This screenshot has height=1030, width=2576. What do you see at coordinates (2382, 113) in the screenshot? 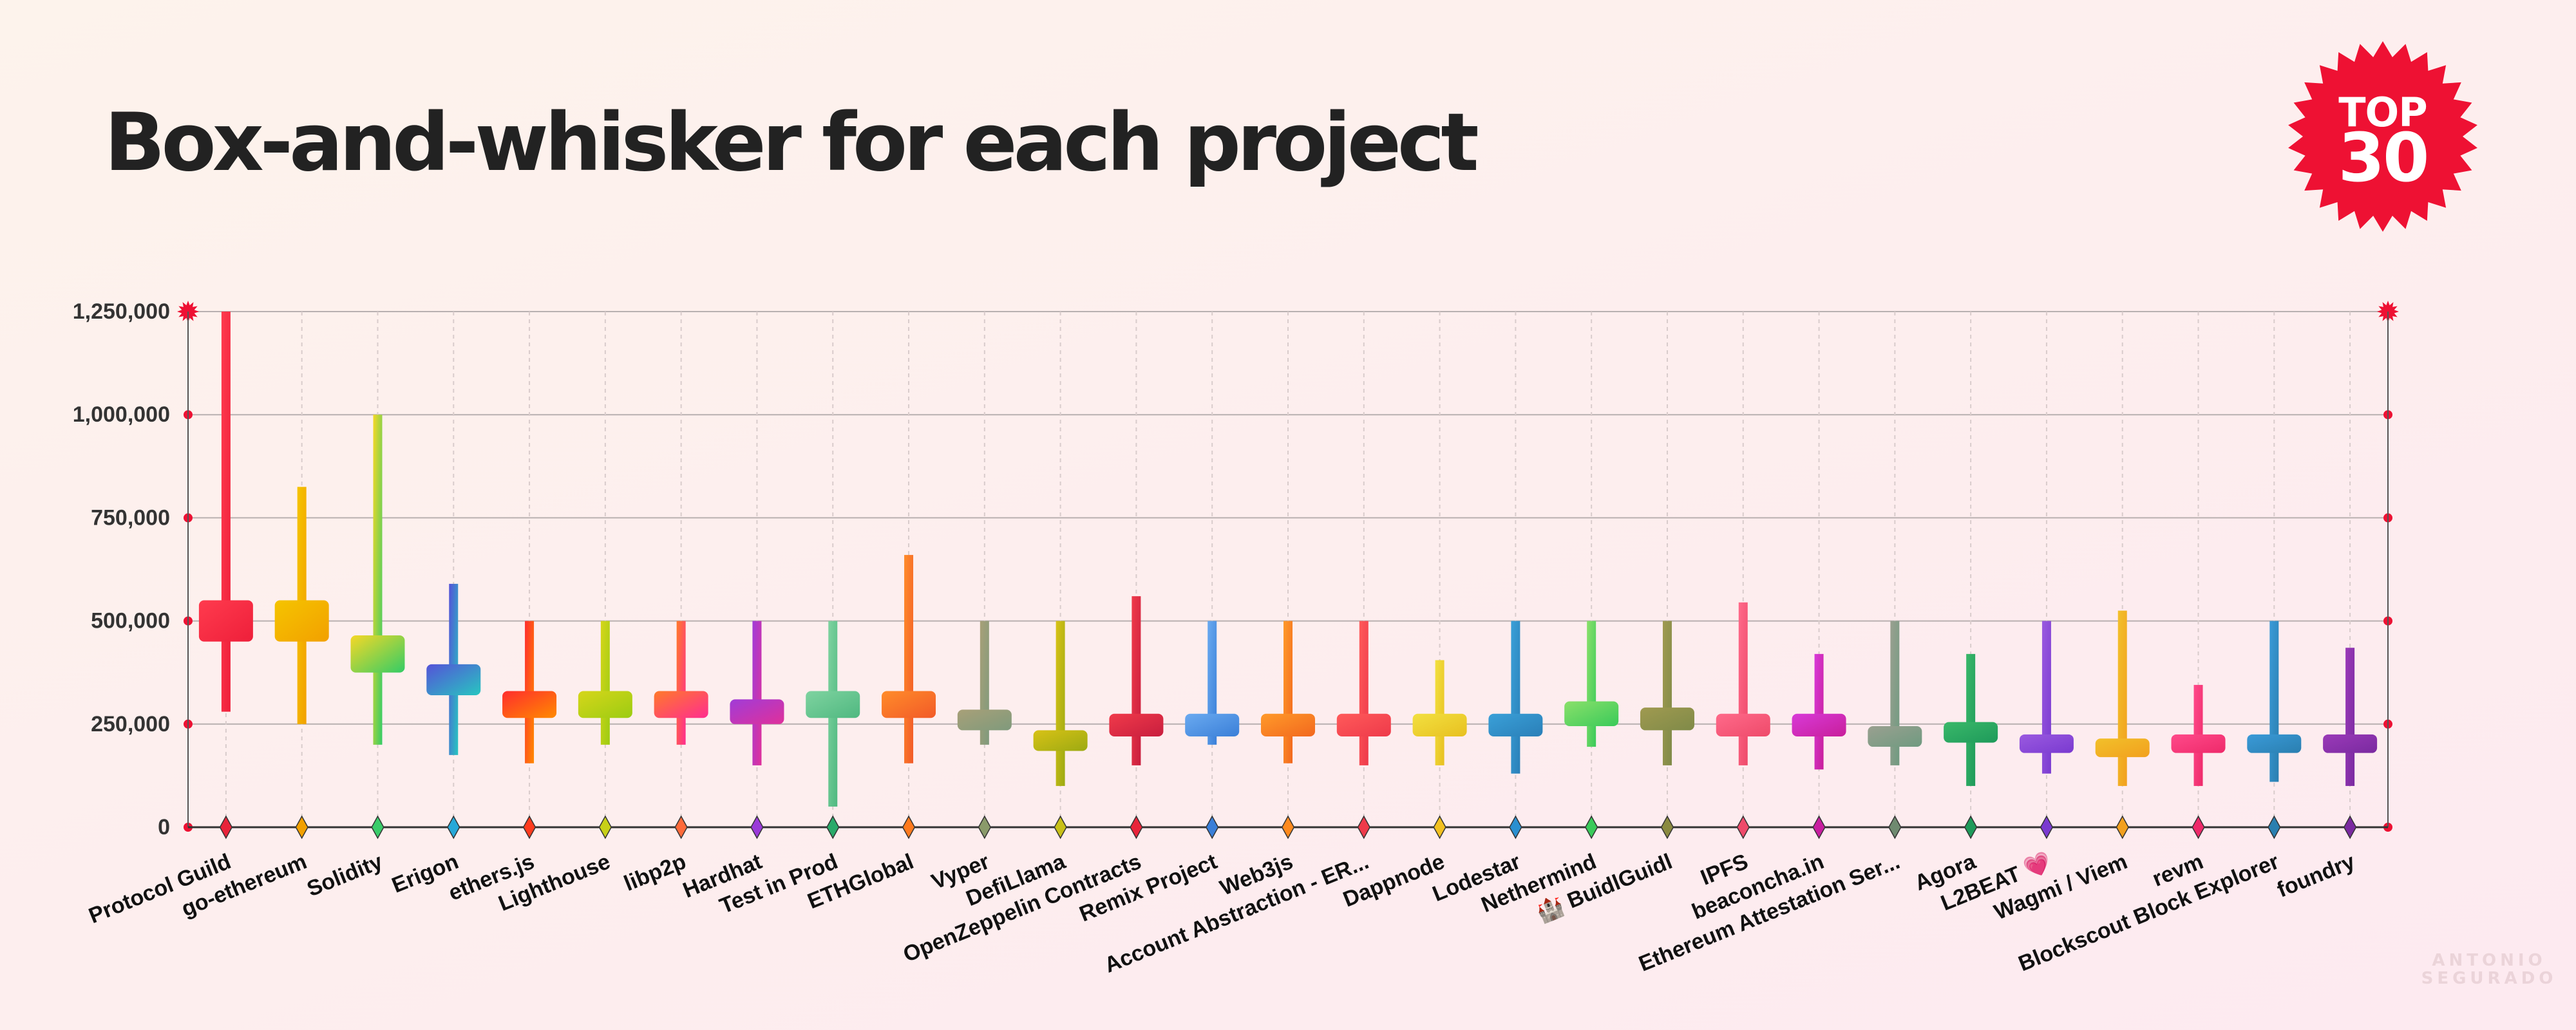
I see `badge-label-top: TOP` at bounding box center [2382, 113].